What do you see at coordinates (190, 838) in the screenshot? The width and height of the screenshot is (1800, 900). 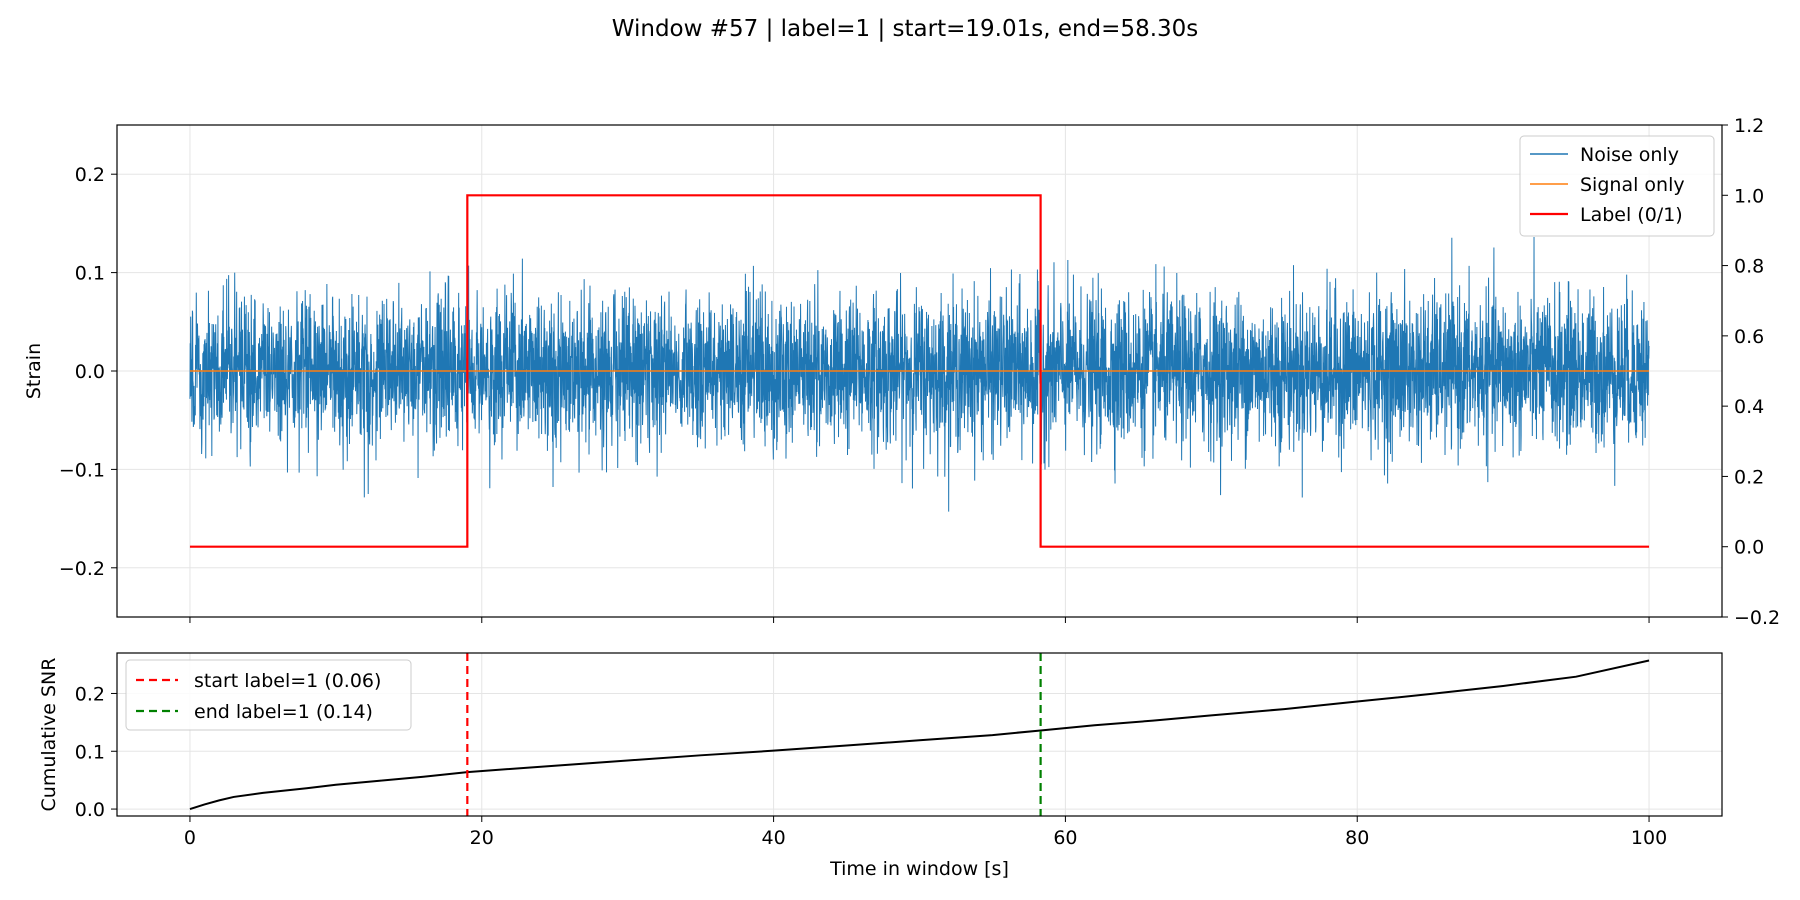 I see `bottom-x-tick-label: 0` at bounding box center [190, 838].